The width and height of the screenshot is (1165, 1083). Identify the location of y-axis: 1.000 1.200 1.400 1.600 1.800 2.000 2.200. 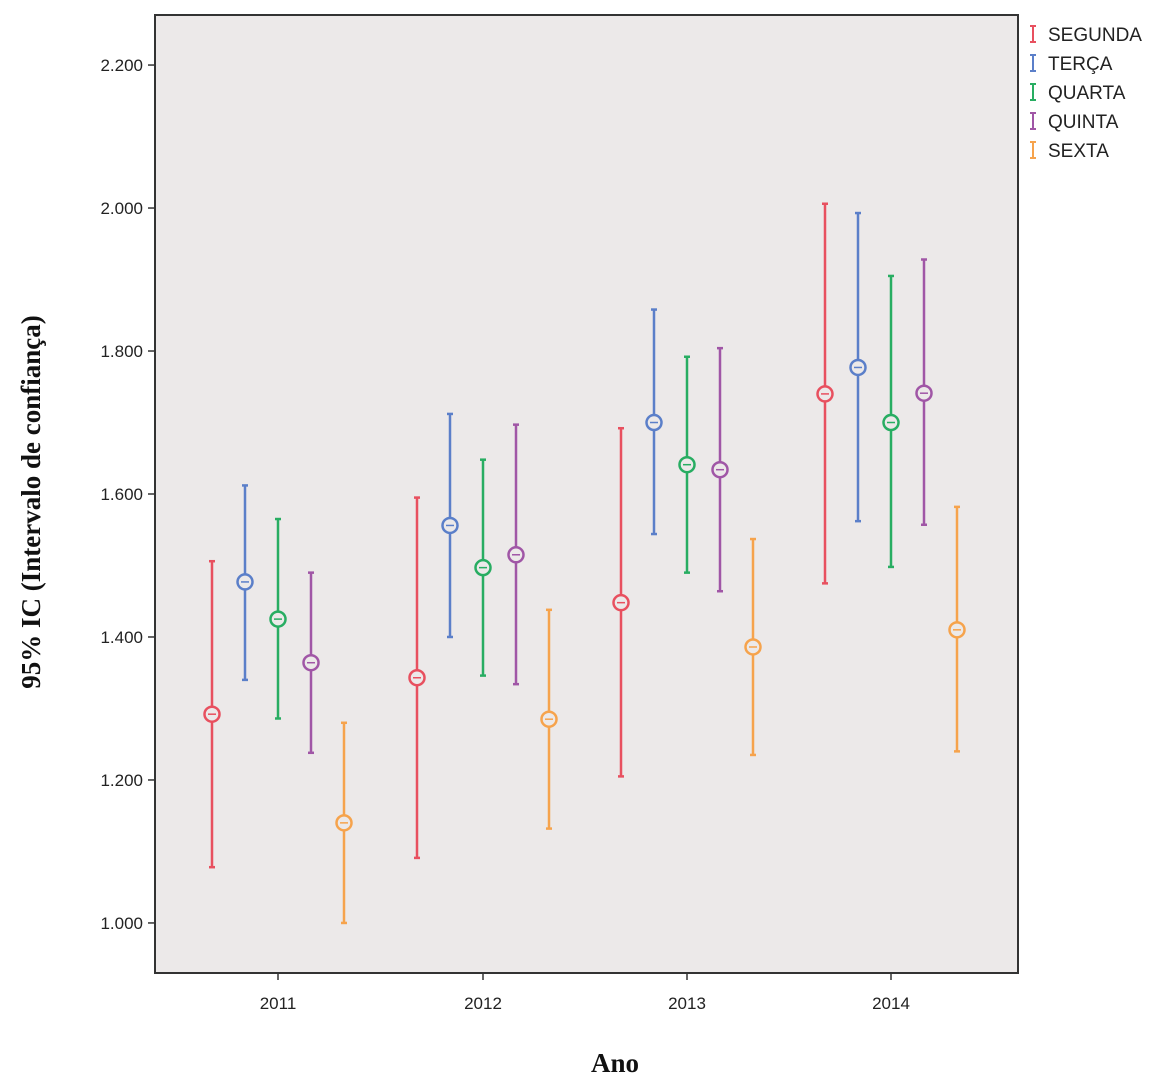
(127, 494).